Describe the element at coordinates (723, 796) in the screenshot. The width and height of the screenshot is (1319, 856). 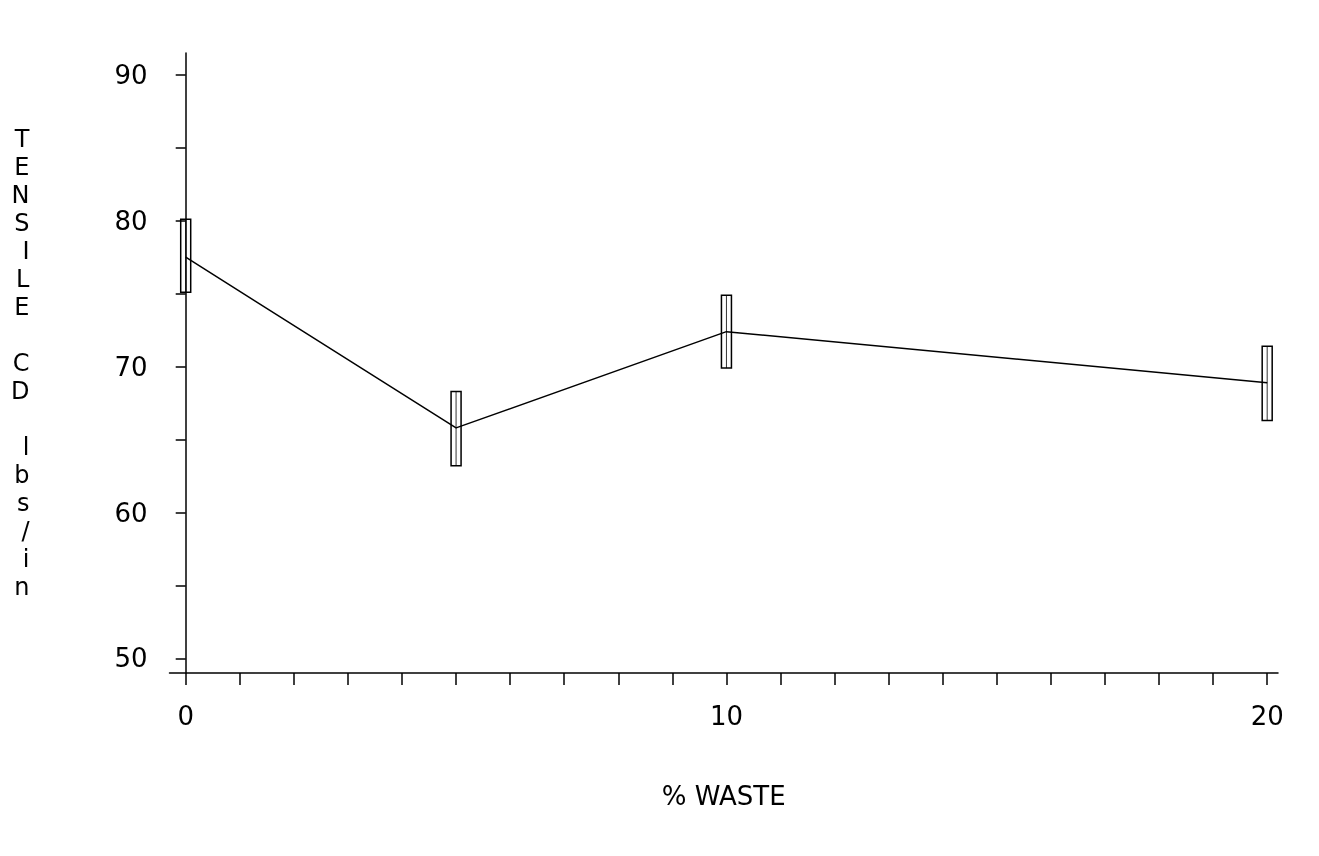
I see `x-axis-title: % WASTE` at that location.